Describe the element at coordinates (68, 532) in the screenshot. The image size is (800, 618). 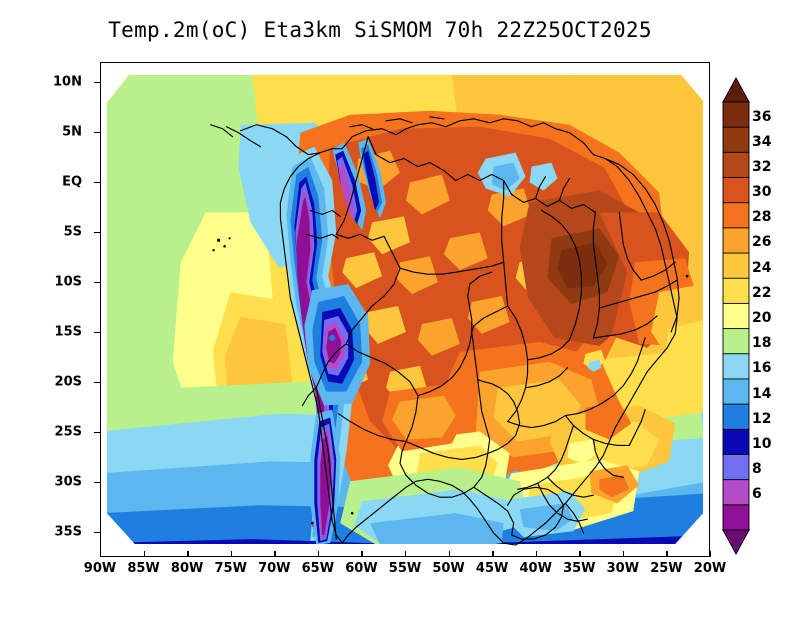
I see `y-tick-label: 35S` at that location.